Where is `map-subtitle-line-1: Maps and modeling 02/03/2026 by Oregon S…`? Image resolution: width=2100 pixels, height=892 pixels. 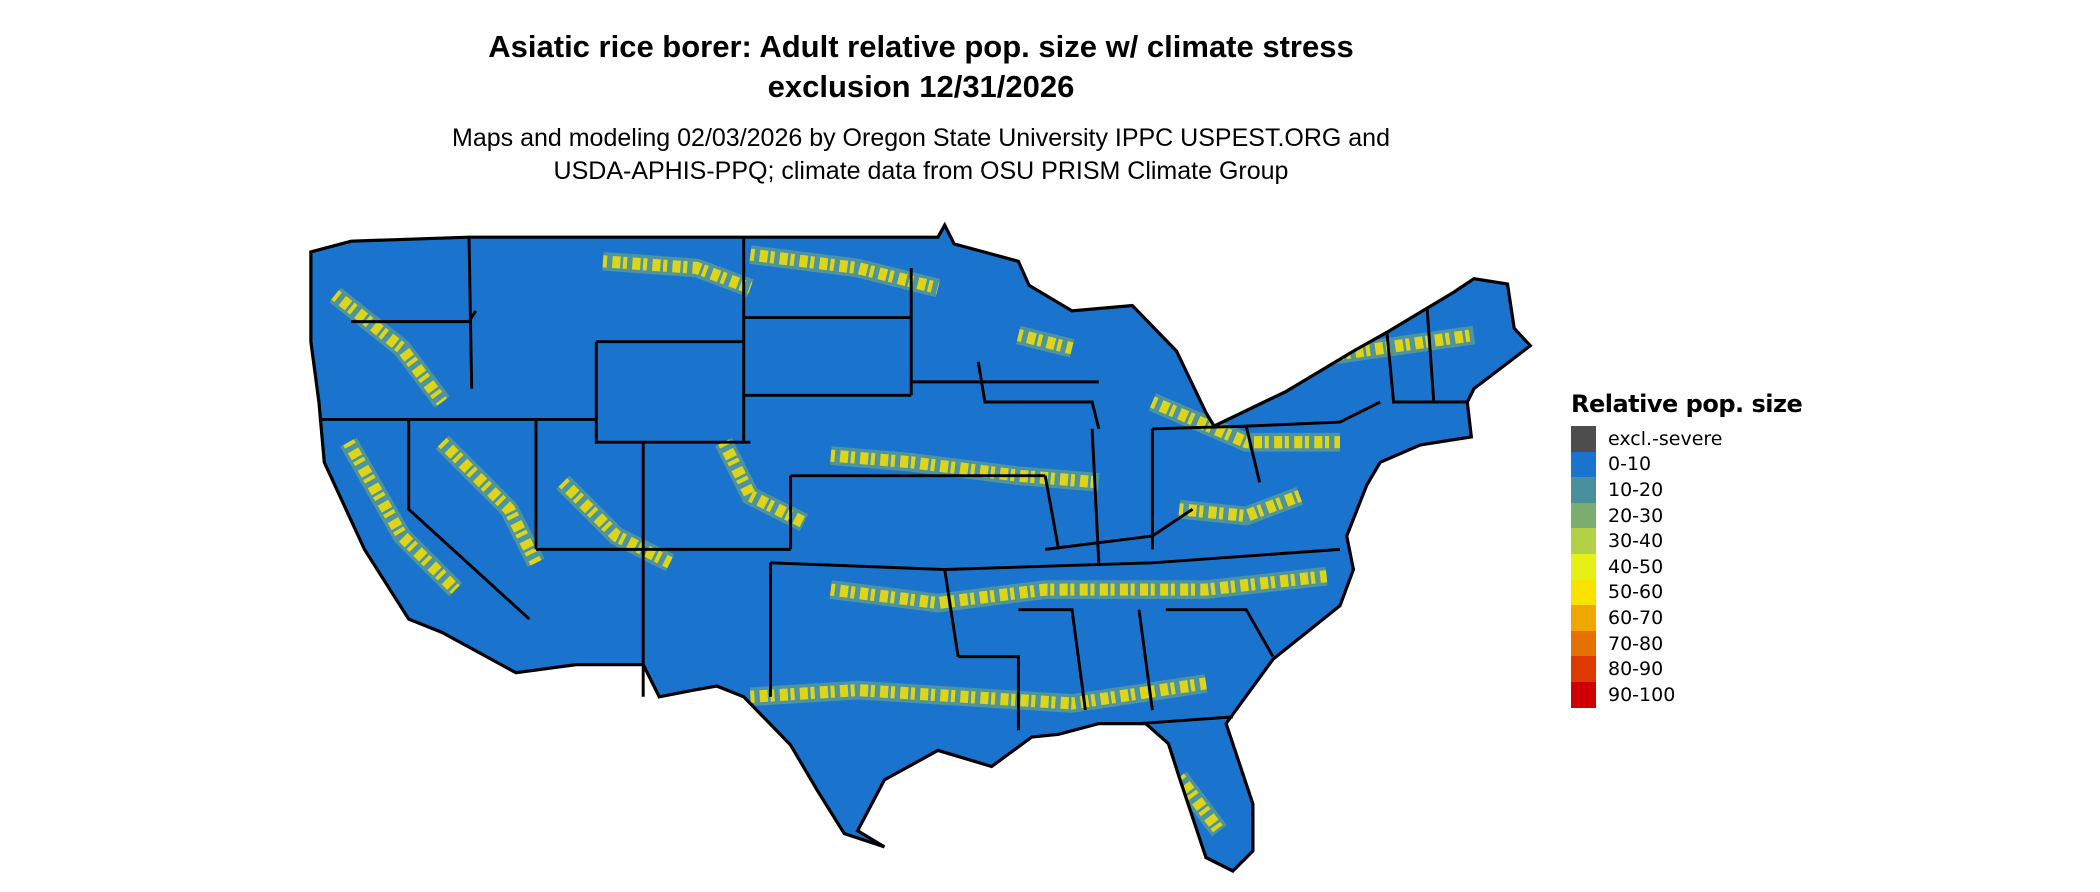
map-subtitle-line-1: Maps and modeling 02/03/2026 by Oregon S… is located at coordinates (921, 138).